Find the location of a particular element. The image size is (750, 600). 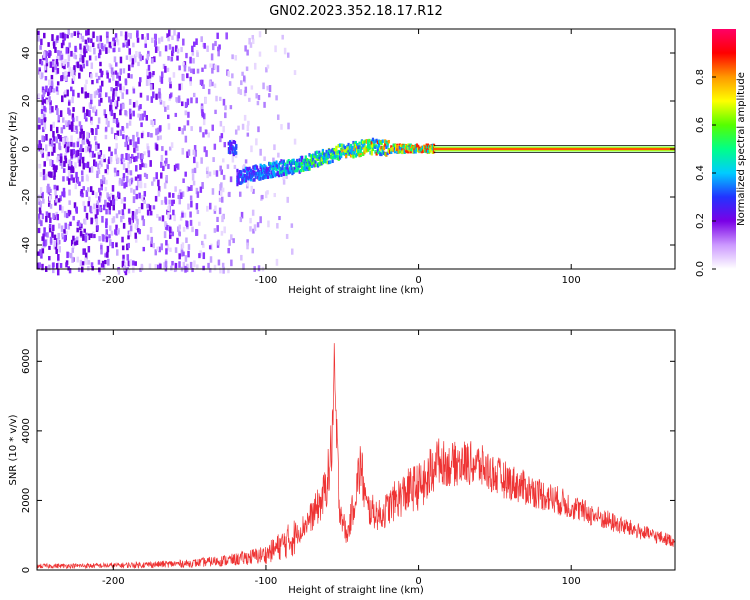

colorbar-tick-label: 0.6 is located at coordinates (700, 125).